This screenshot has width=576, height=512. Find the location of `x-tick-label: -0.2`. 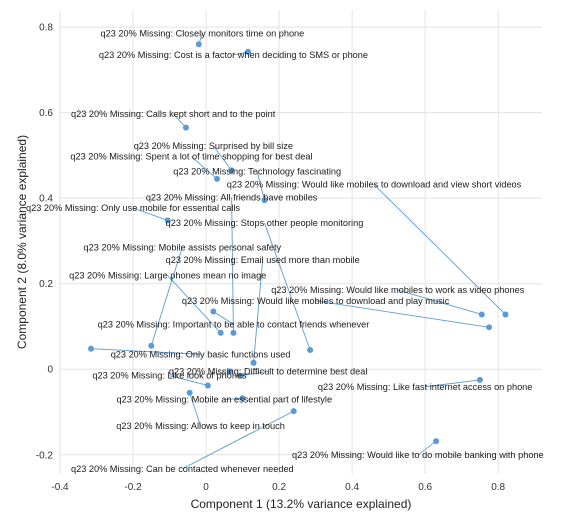

x-tick-label: -0.2 is located at coordinates (133, 487).